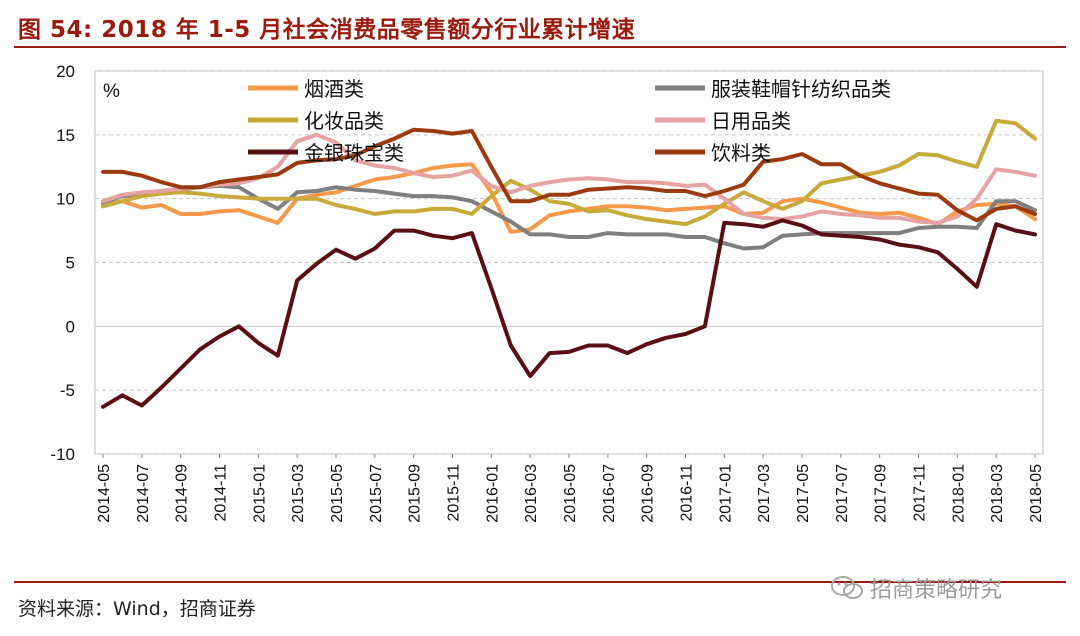 The height and width of the screenshot is (636, 1080). What do you see at coordinates (492, 493) in the screenshot?
I see `x-tick-label: 2016-01` at bounding box center [492, 493].